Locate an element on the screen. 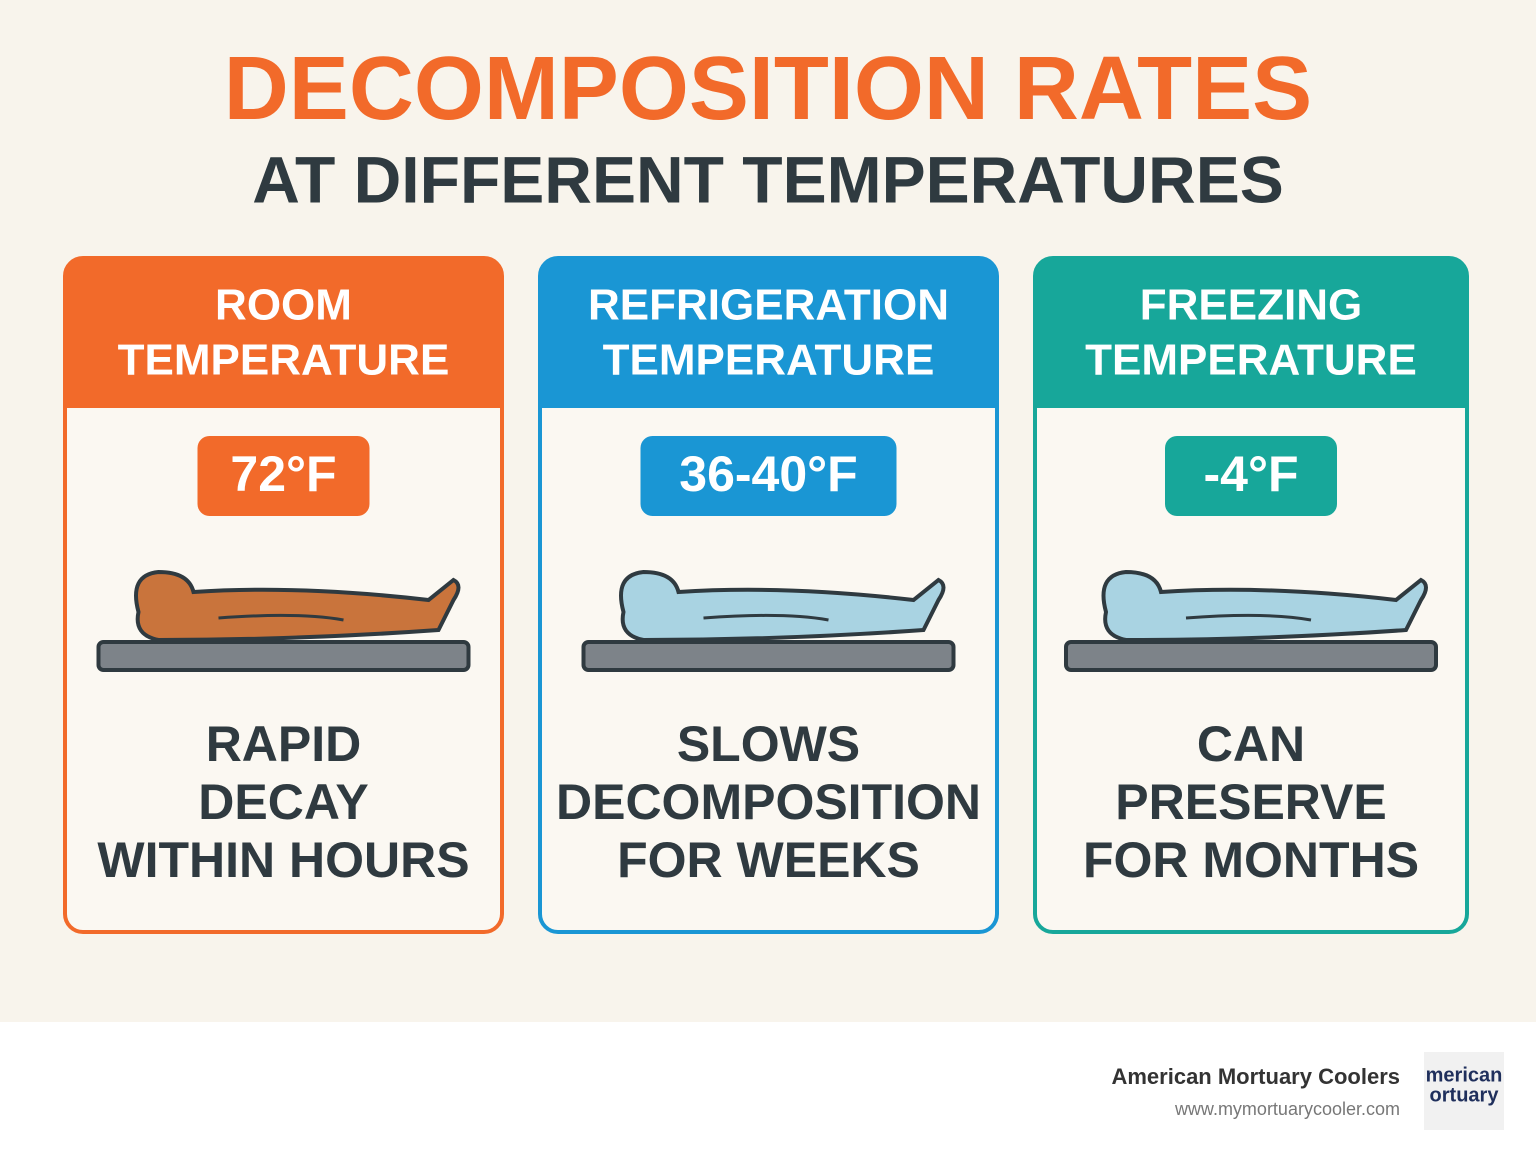  card-heading: ROOM is located at coordinates (283, 305).